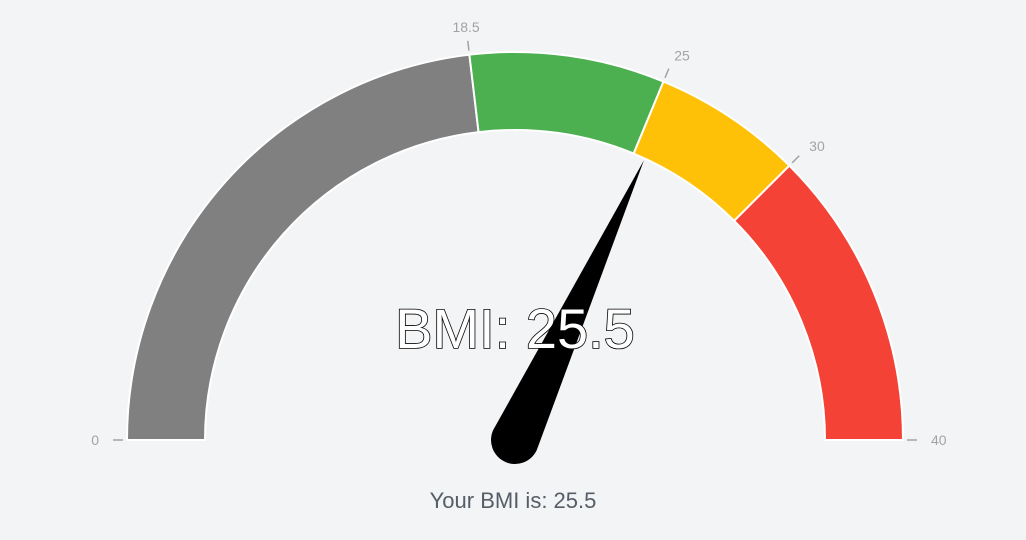  Describe the element at coordinates (515, 328) in the screenshot. I see `gauge-center-label: BMI: 25.5` at that location.